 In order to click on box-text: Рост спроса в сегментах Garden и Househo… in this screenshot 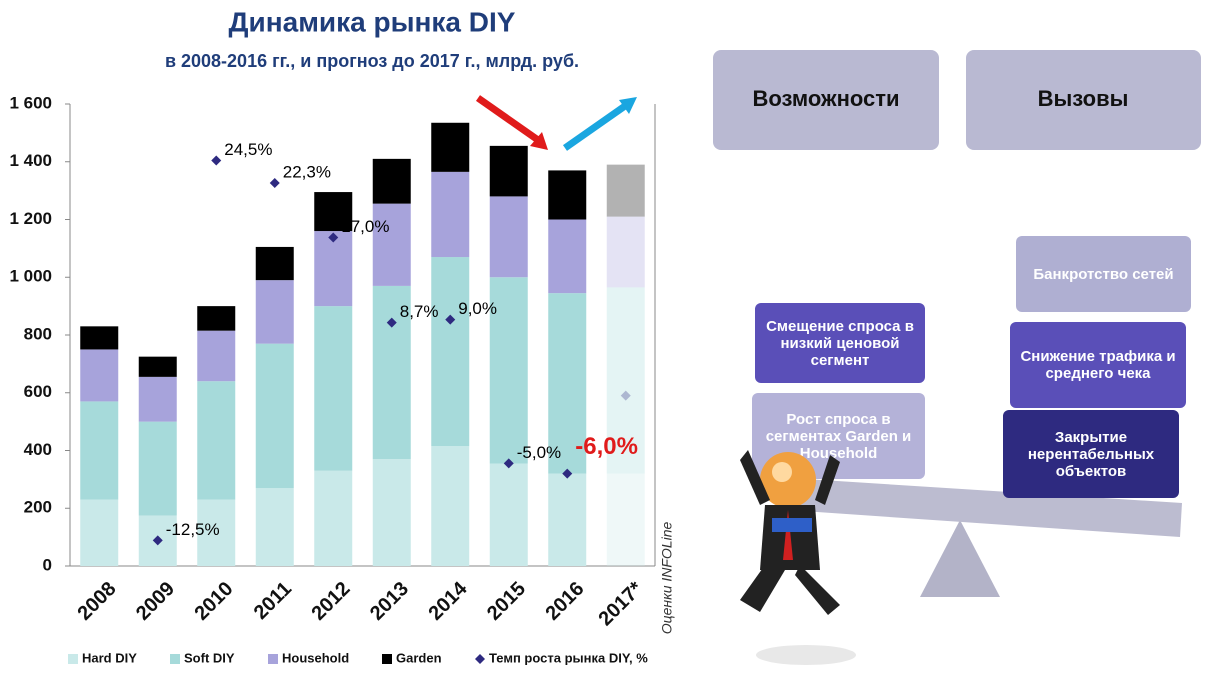, I will do `click(838, 436)`.